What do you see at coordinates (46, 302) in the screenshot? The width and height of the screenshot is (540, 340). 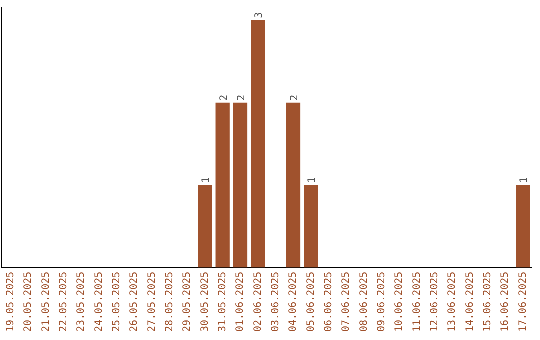 I see `x-tick-label: 21.05.2025` at bounding box center [46, 302].